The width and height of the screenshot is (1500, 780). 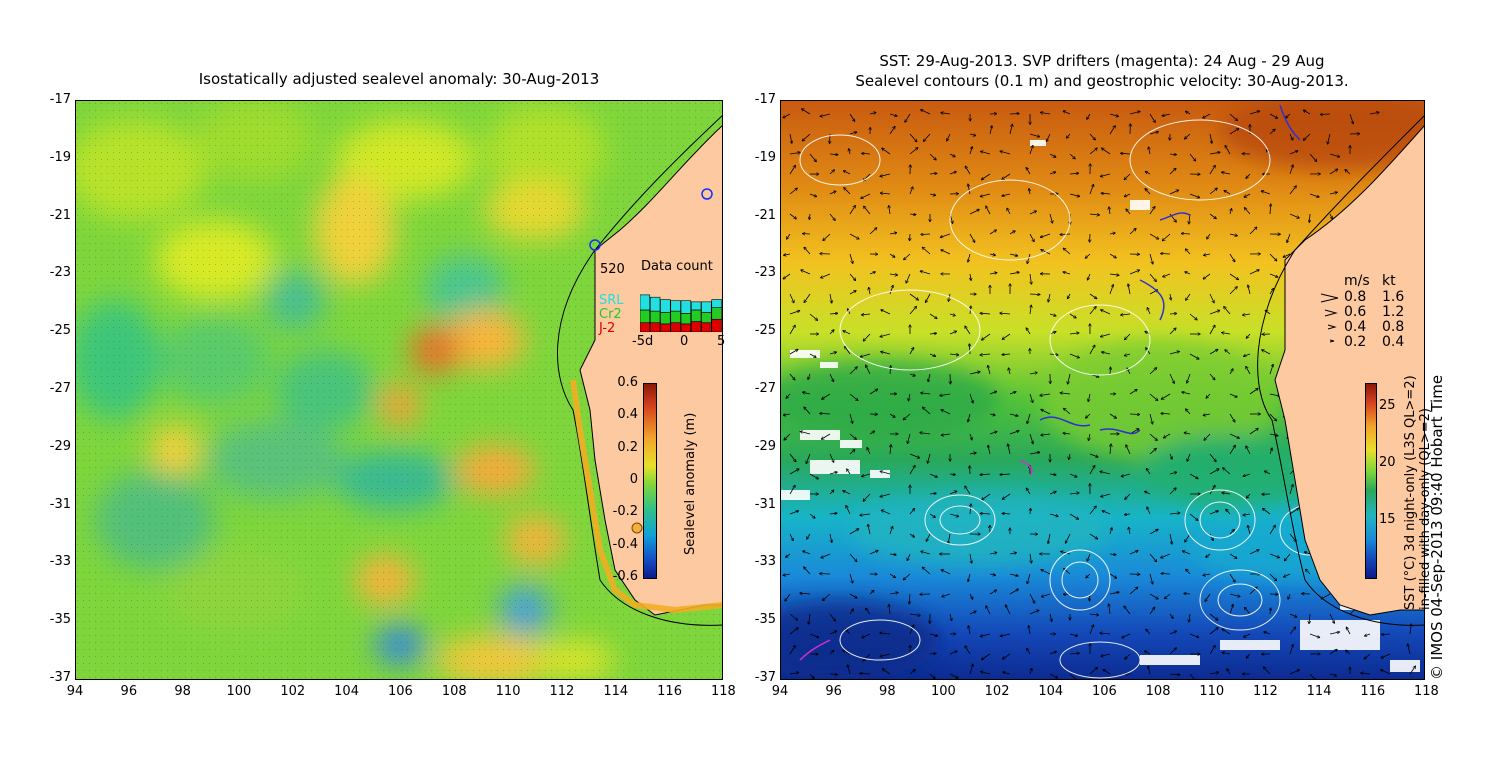 What do you see at coordinates (60, 620) in the screenshot?
I see `left-y-tick--35: -35` at bounding box center [60, 620].